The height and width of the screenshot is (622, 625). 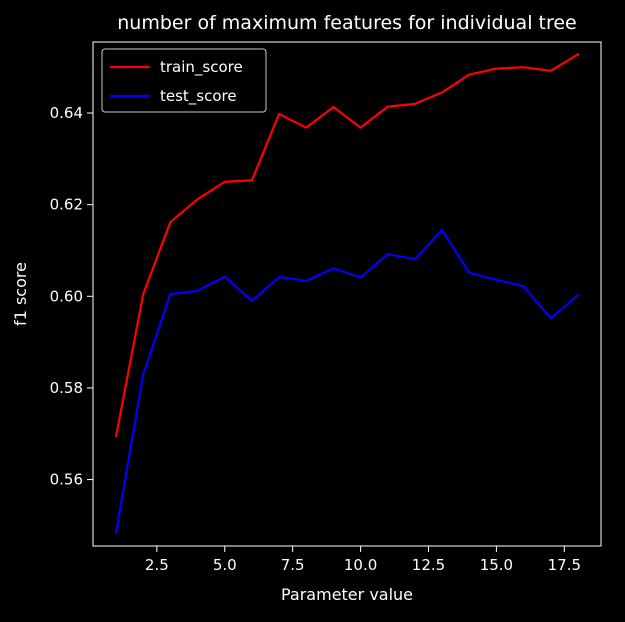 I want to click on y-tick-label: 0.58, so click(x=66, y=388).